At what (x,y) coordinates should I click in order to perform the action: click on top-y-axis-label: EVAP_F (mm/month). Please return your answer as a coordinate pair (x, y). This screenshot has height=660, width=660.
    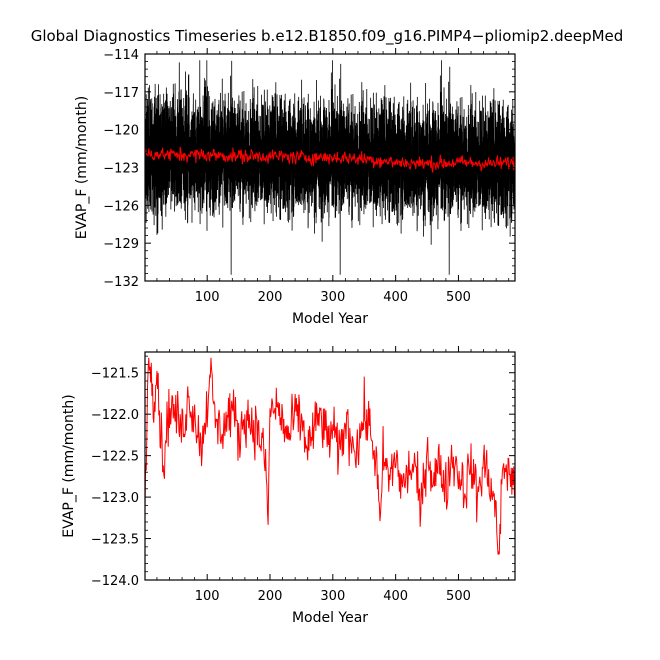
    Looking at the image, I should click on (82, 167).